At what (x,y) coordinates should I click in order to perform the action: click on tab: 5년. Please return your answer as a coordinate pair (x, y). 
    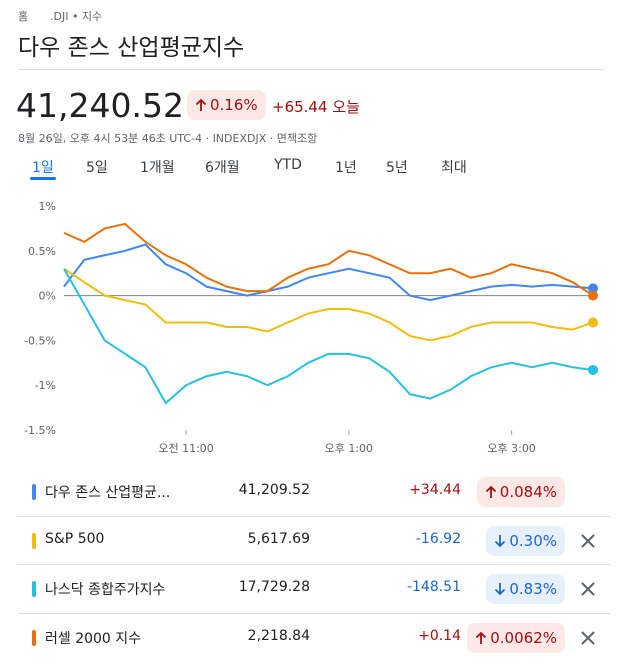
    Looking at the image, I should click on (397, 168).